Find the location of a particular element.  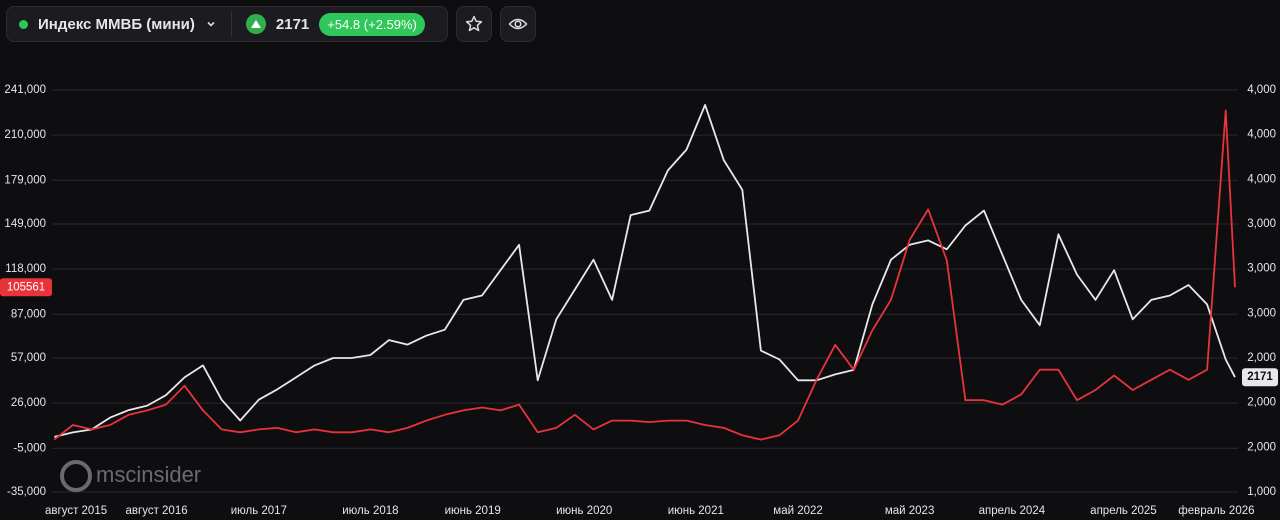

y-tick-label: 87,000 is located at coordinates (28, 314).